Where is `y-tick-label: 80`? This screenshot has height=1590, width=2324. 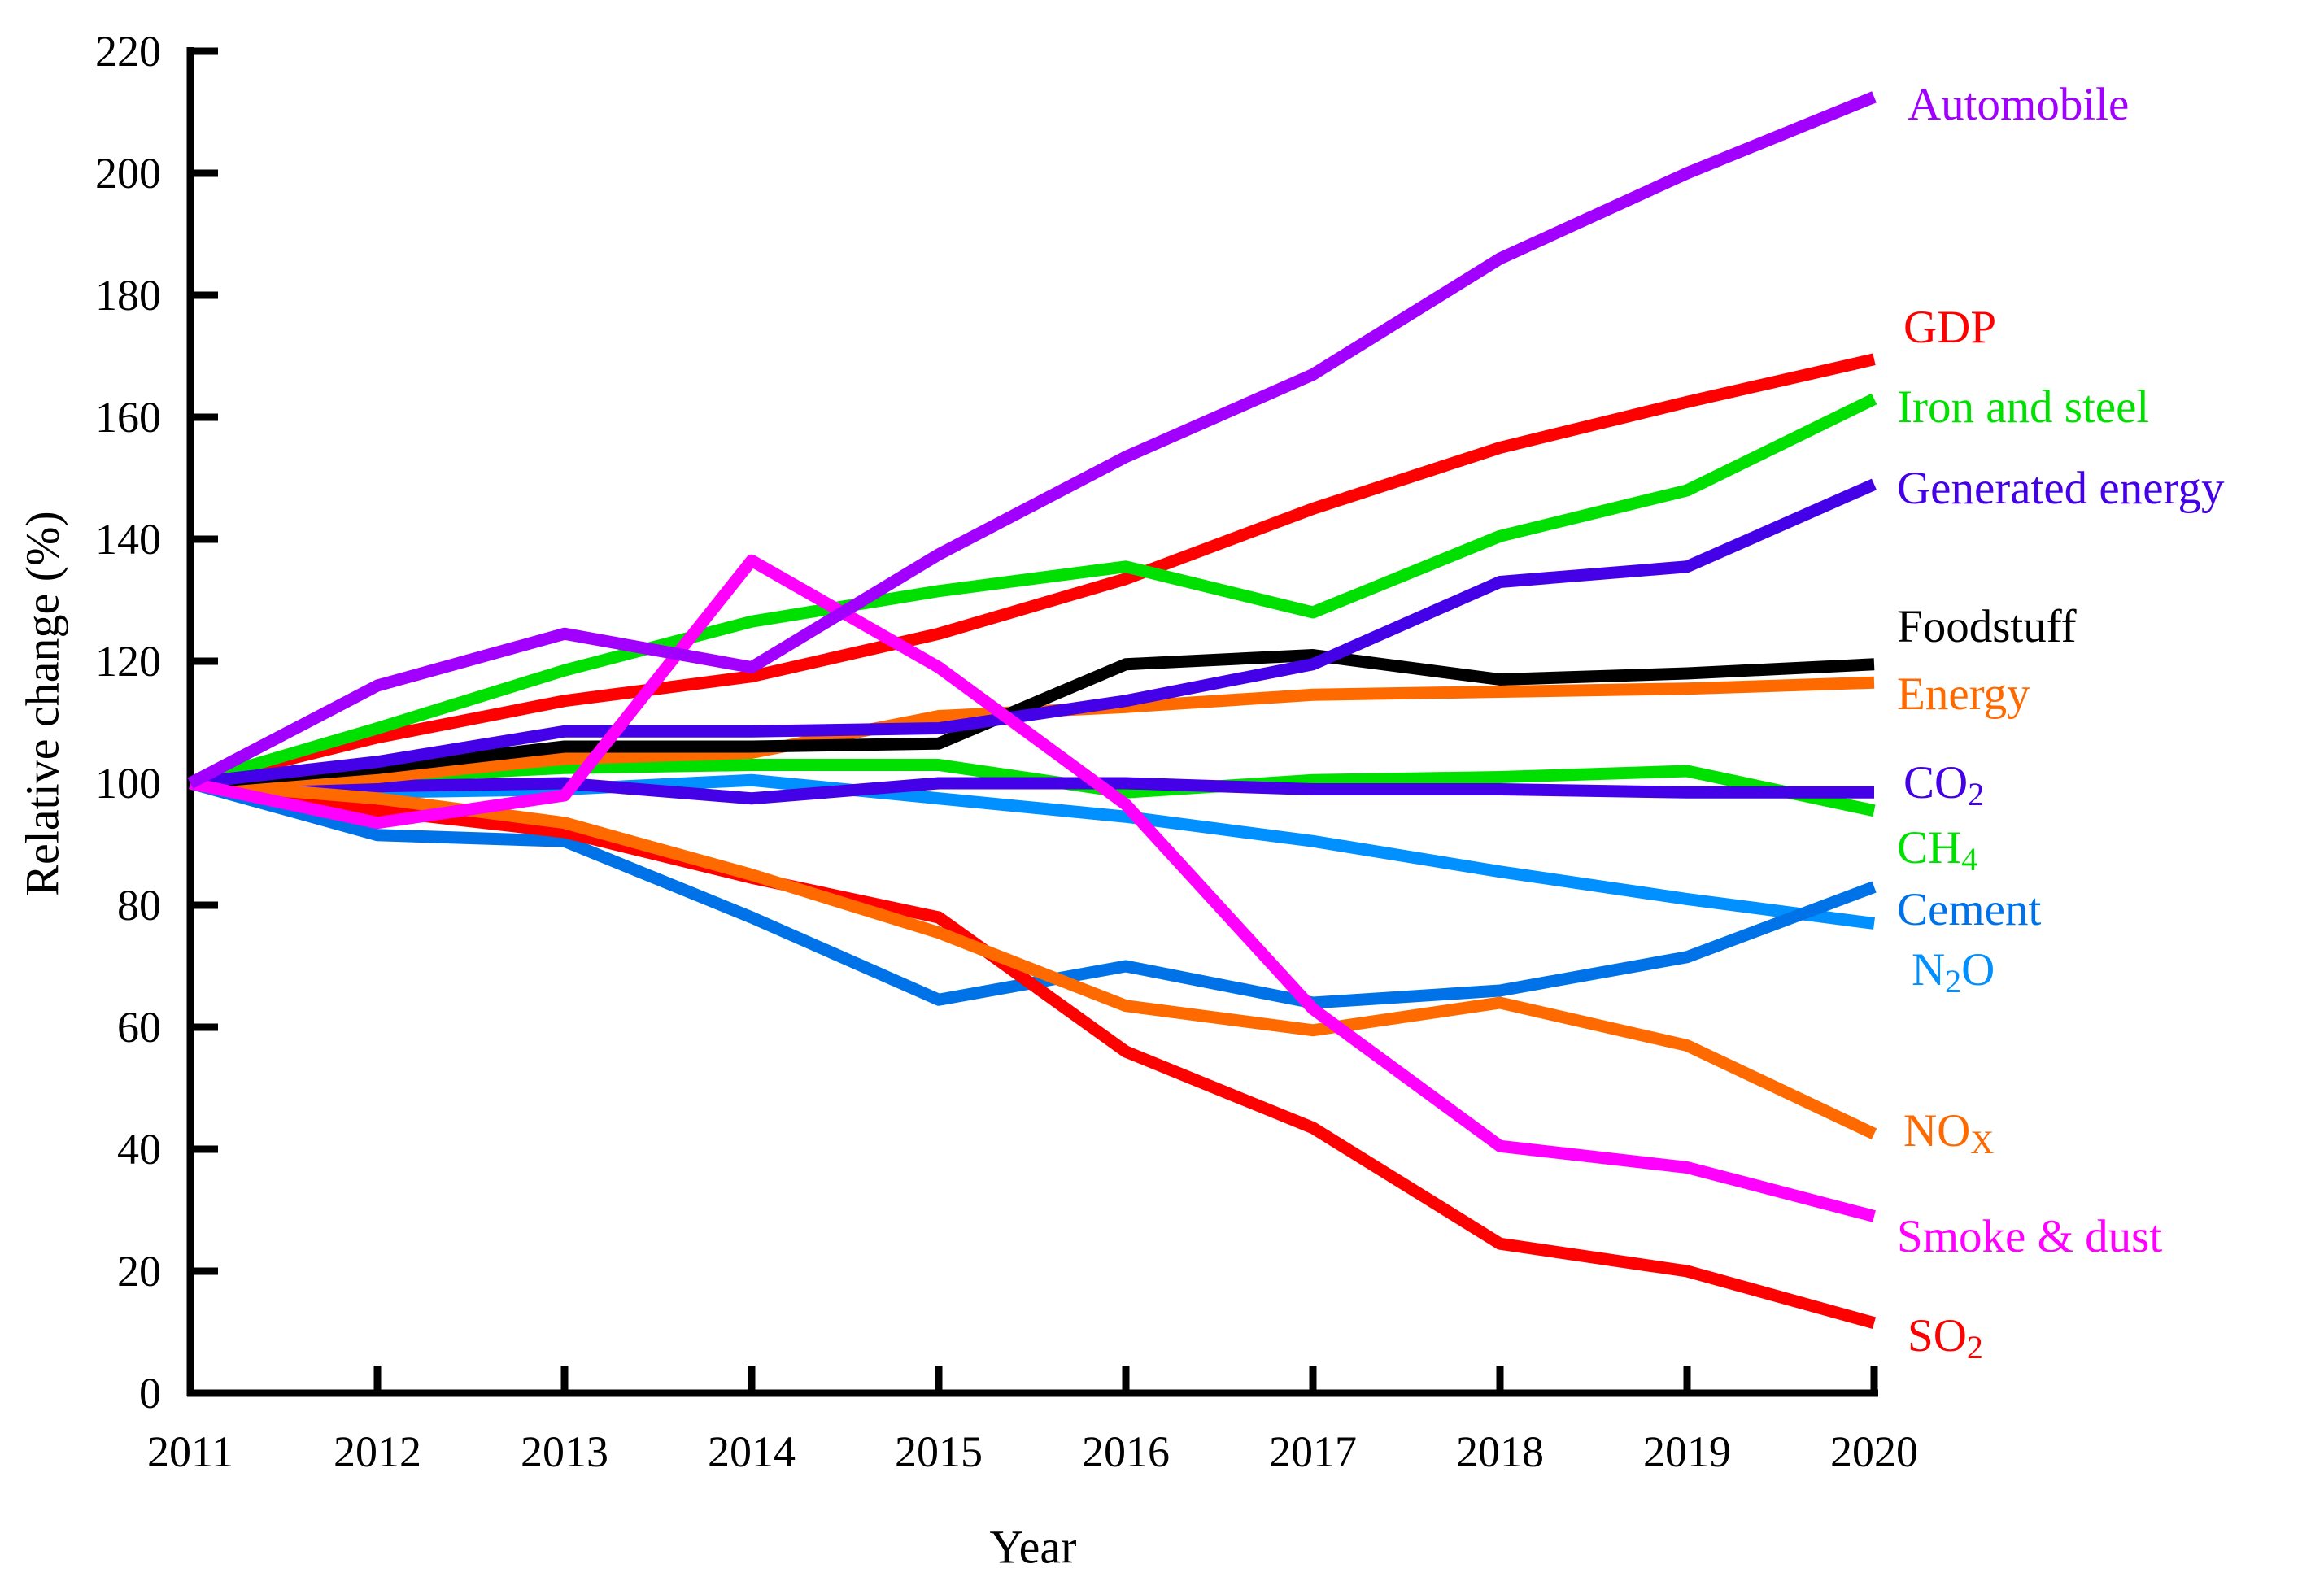
y-tick-label: 80 is located at coordinates (139, 906).